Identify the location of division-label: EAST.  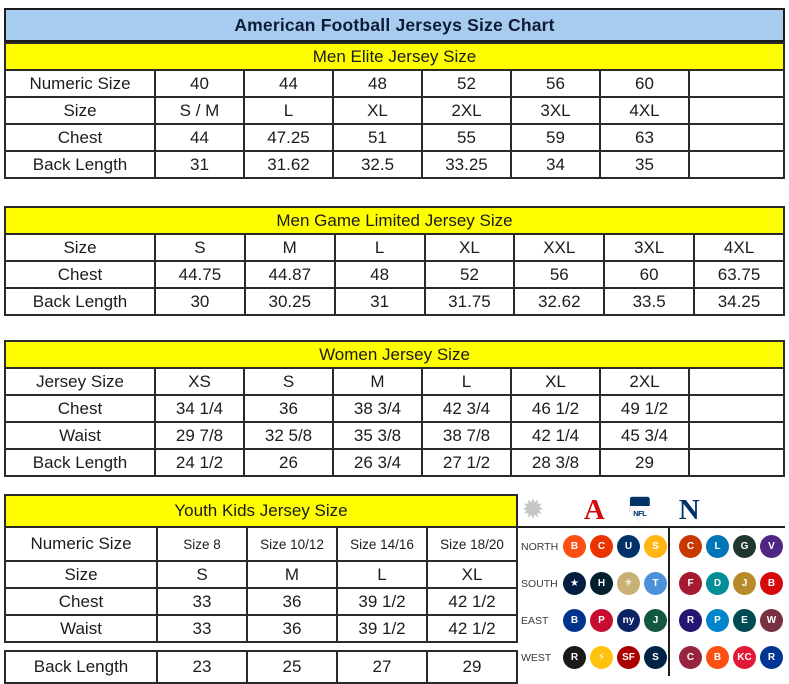
(535, 620).